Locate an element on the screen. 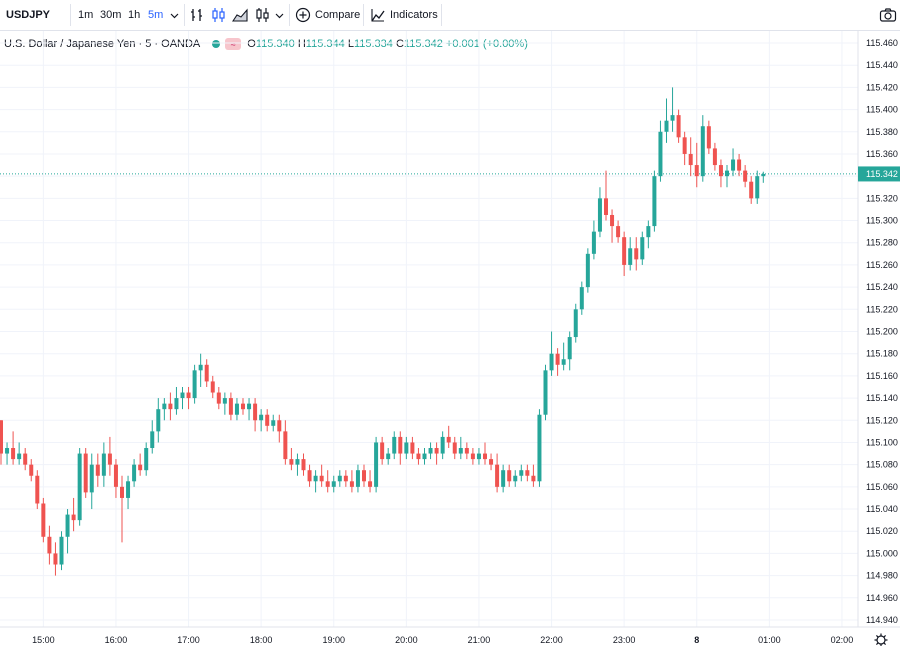  price-tick-label: 115.080 is located at coordinates (882, 465).